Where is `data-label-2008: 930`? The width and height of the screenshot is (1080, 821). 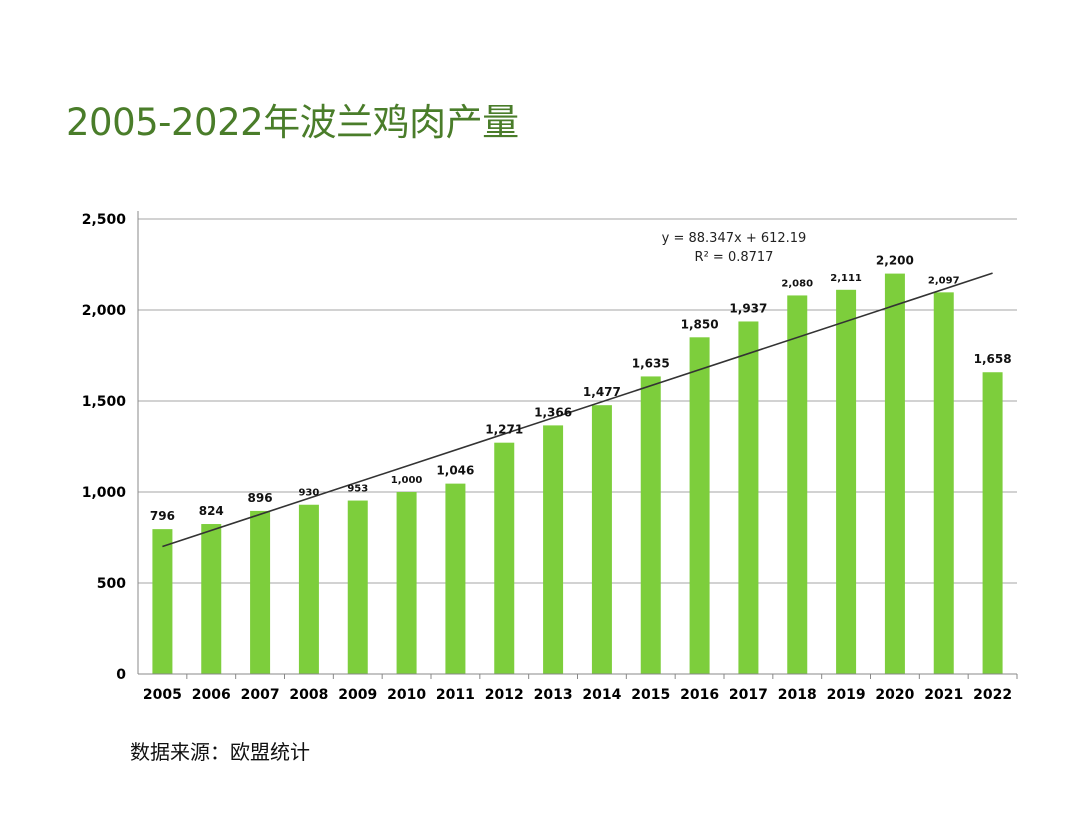 data-label-2008: 930 is located at coordinates (308, 493).